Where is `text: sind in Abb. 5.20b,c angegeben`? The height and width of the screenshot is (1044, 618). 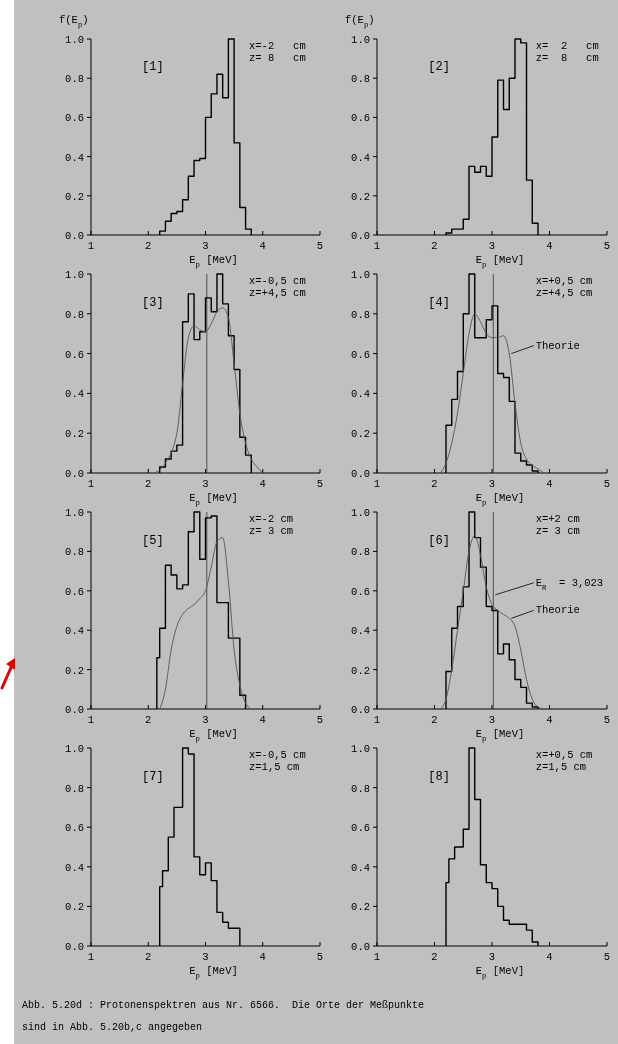 text: sind in Abb. 5.20b,c angegeben is located at coordinates (112, 1027).